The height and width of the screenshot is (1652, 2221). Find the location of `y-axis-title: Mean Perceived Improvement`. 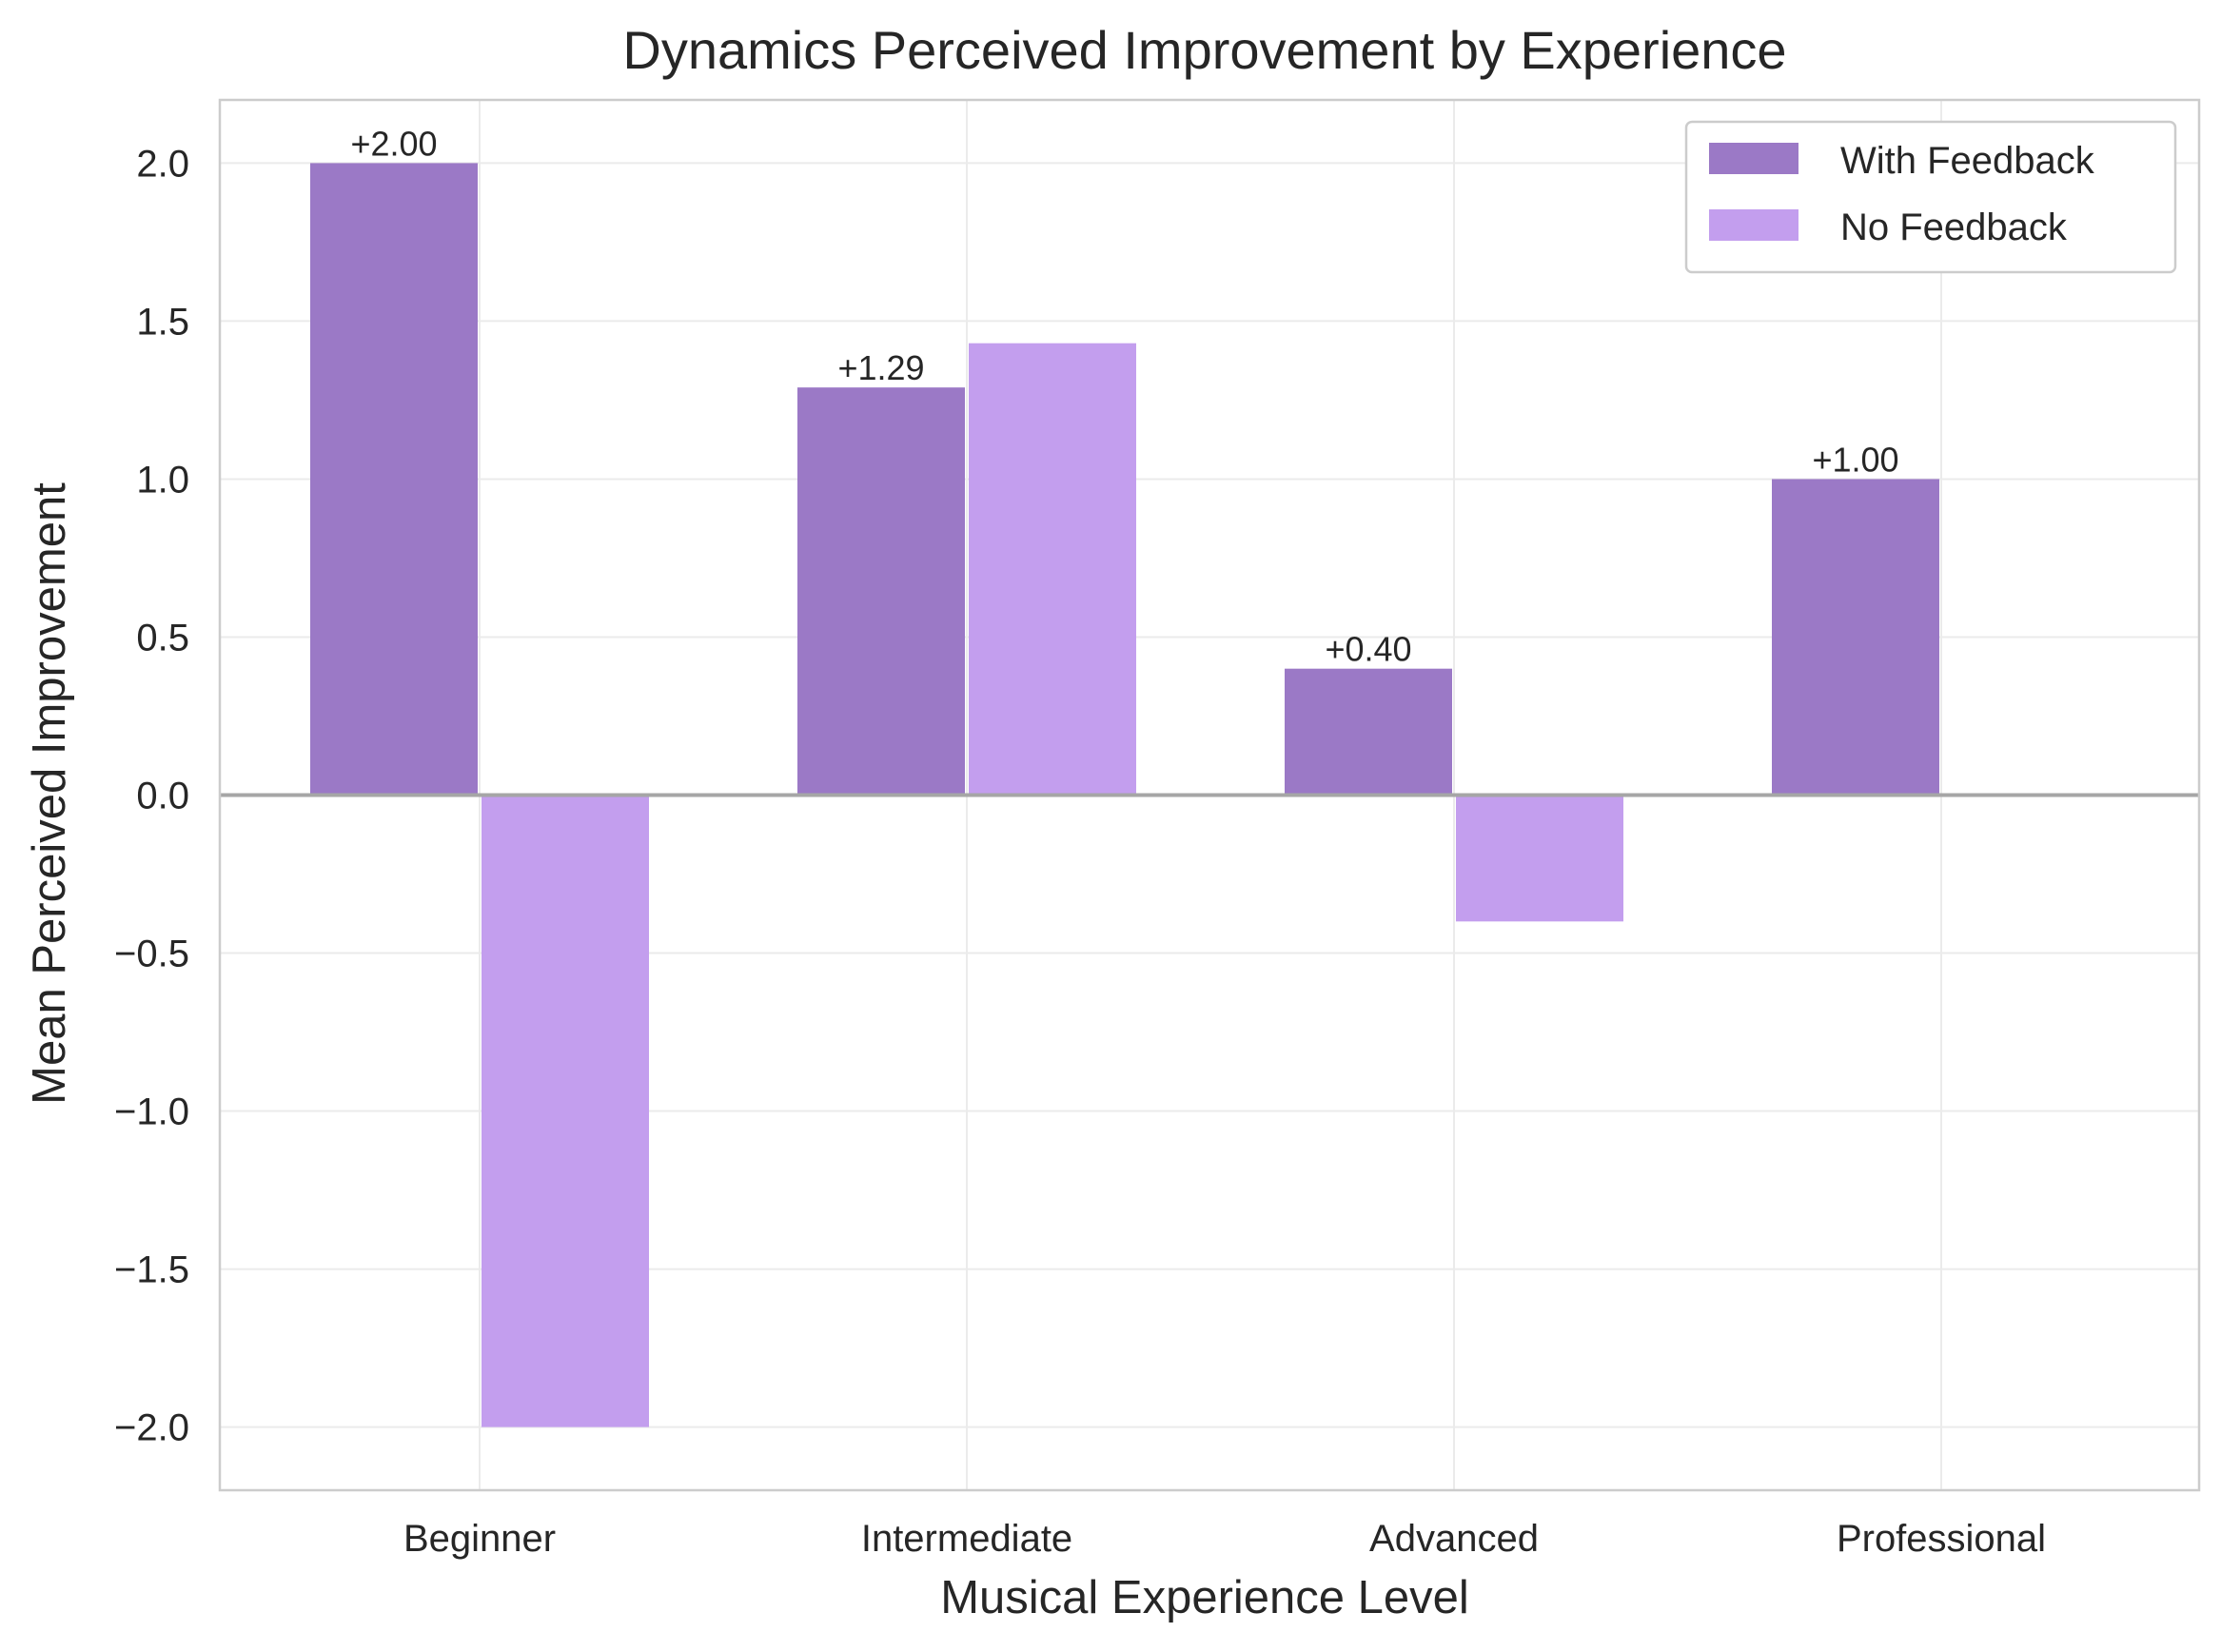

y-axis-title: Mean Perceived Improvement is located at coordinates (49, 794).